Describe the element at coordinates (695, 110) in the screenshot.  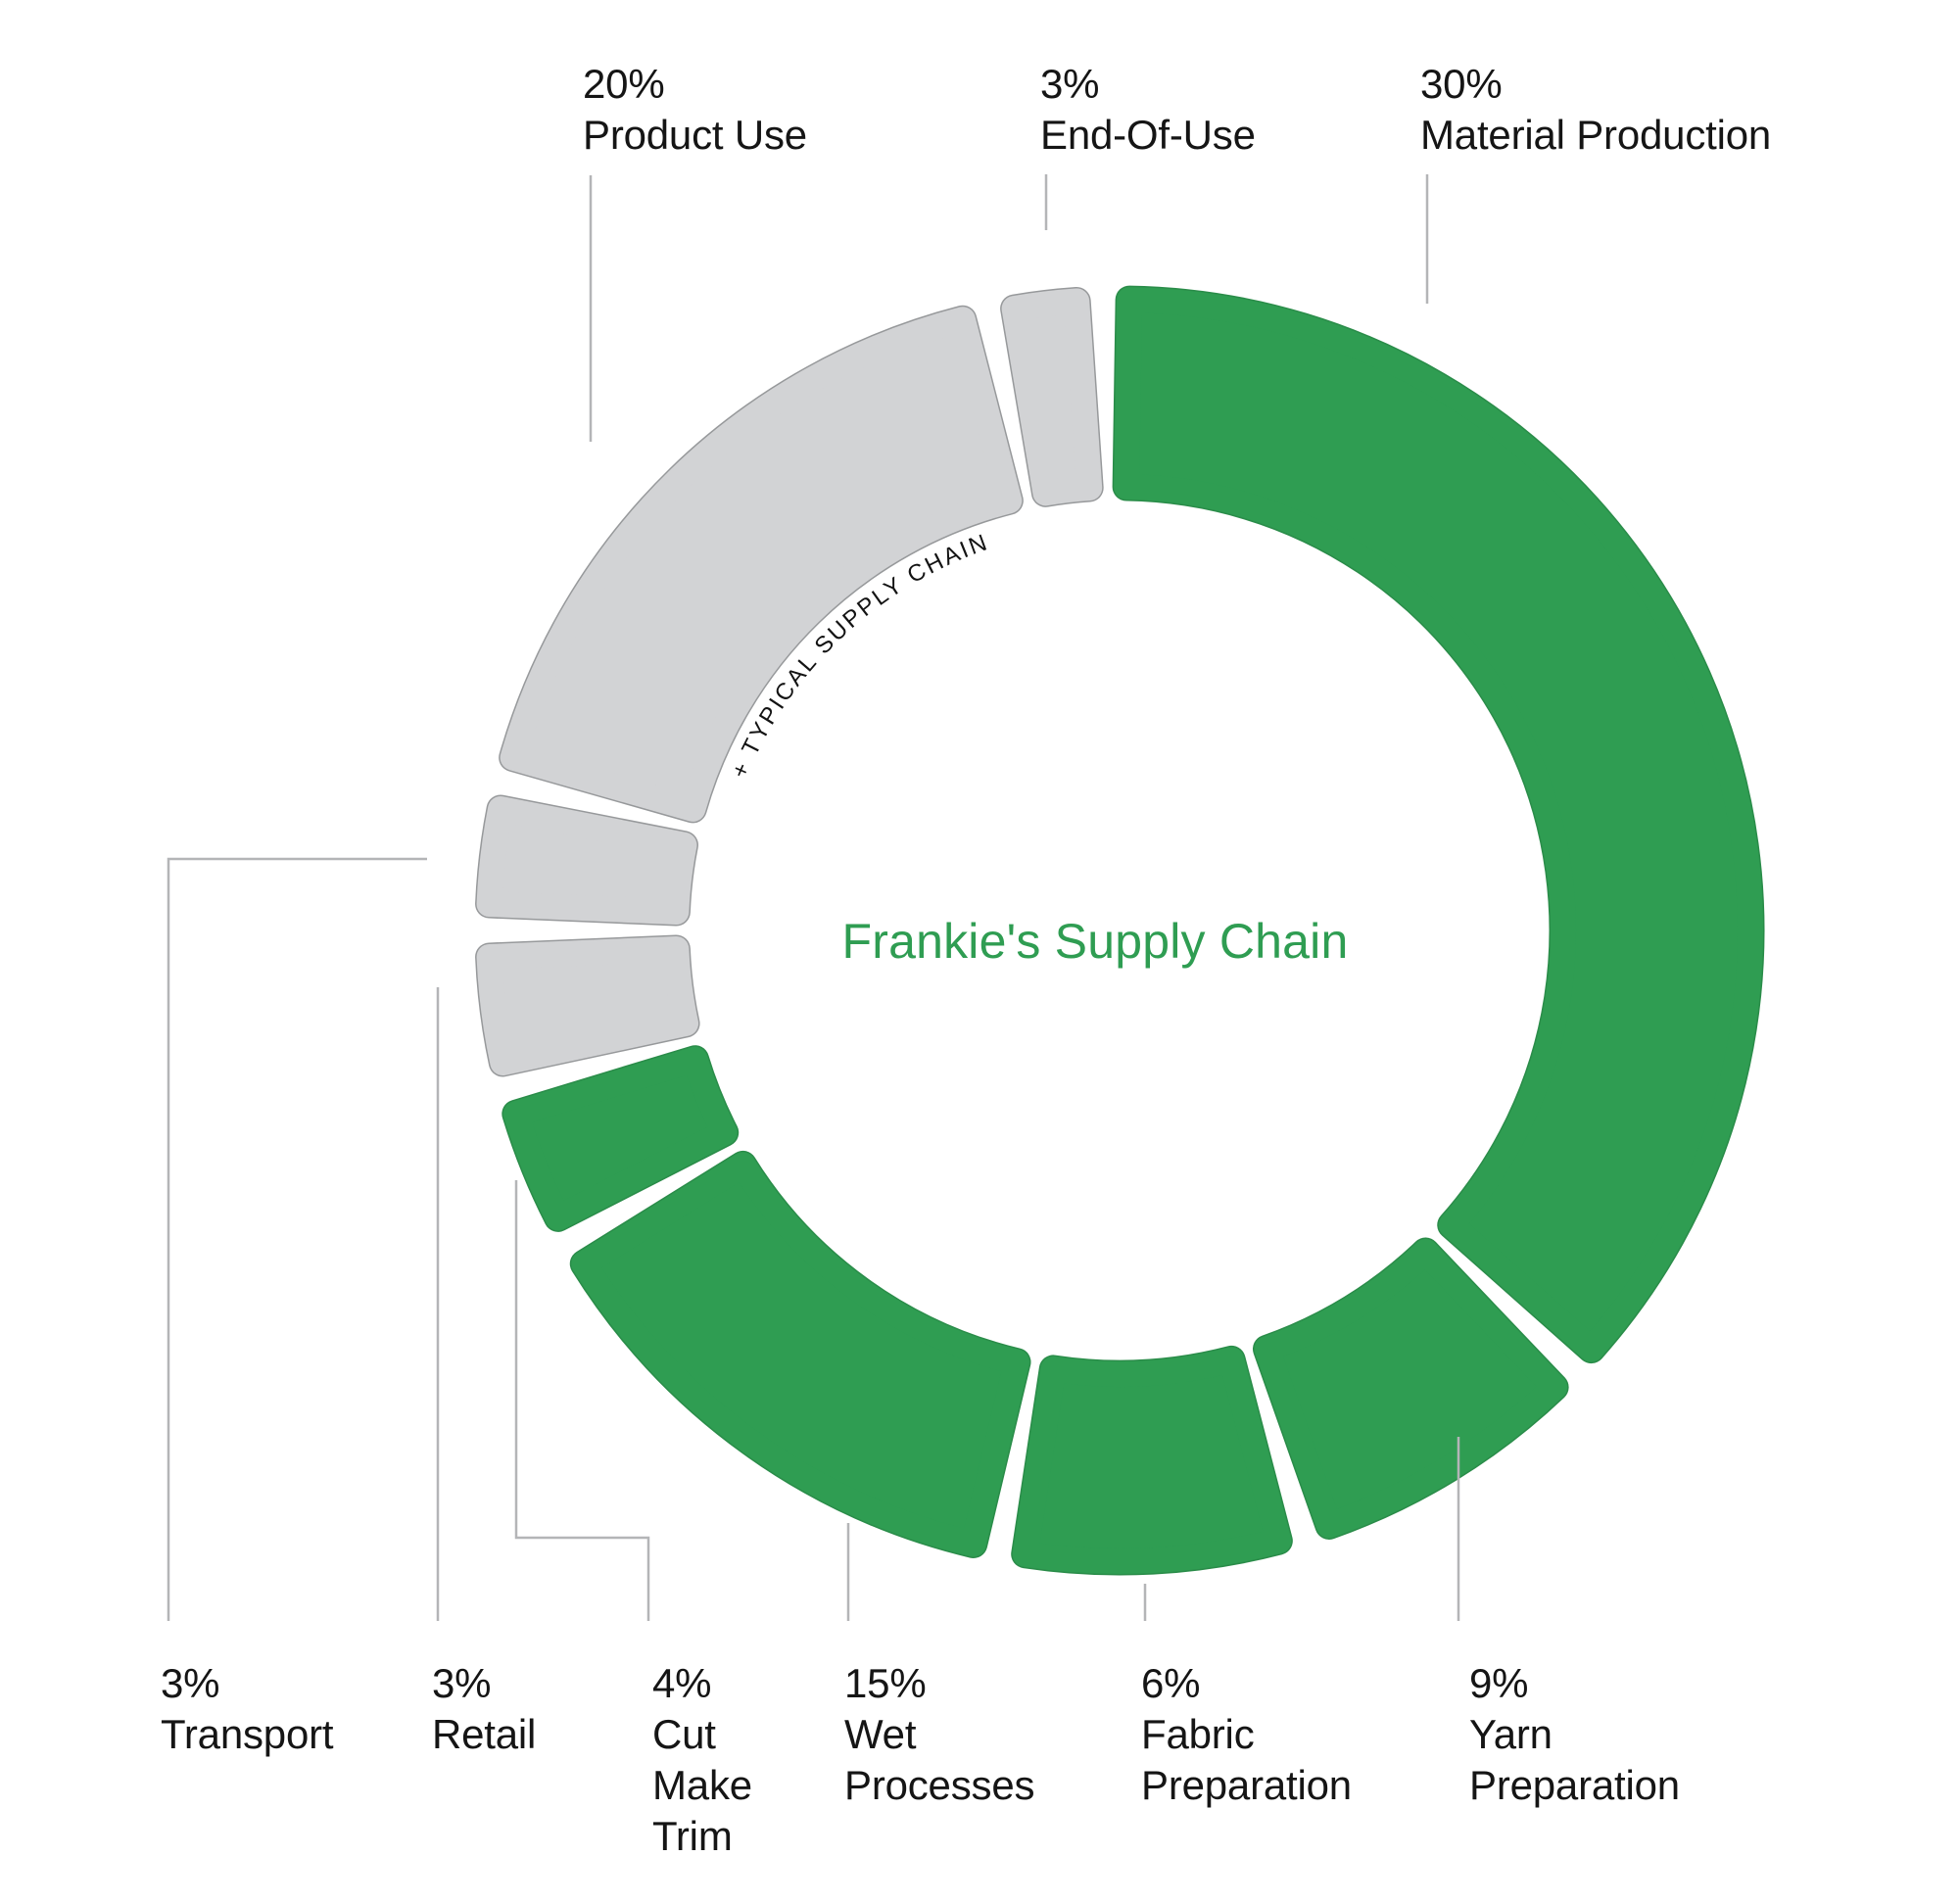
I see `callout-product-use: 20% Product Use` at that location.